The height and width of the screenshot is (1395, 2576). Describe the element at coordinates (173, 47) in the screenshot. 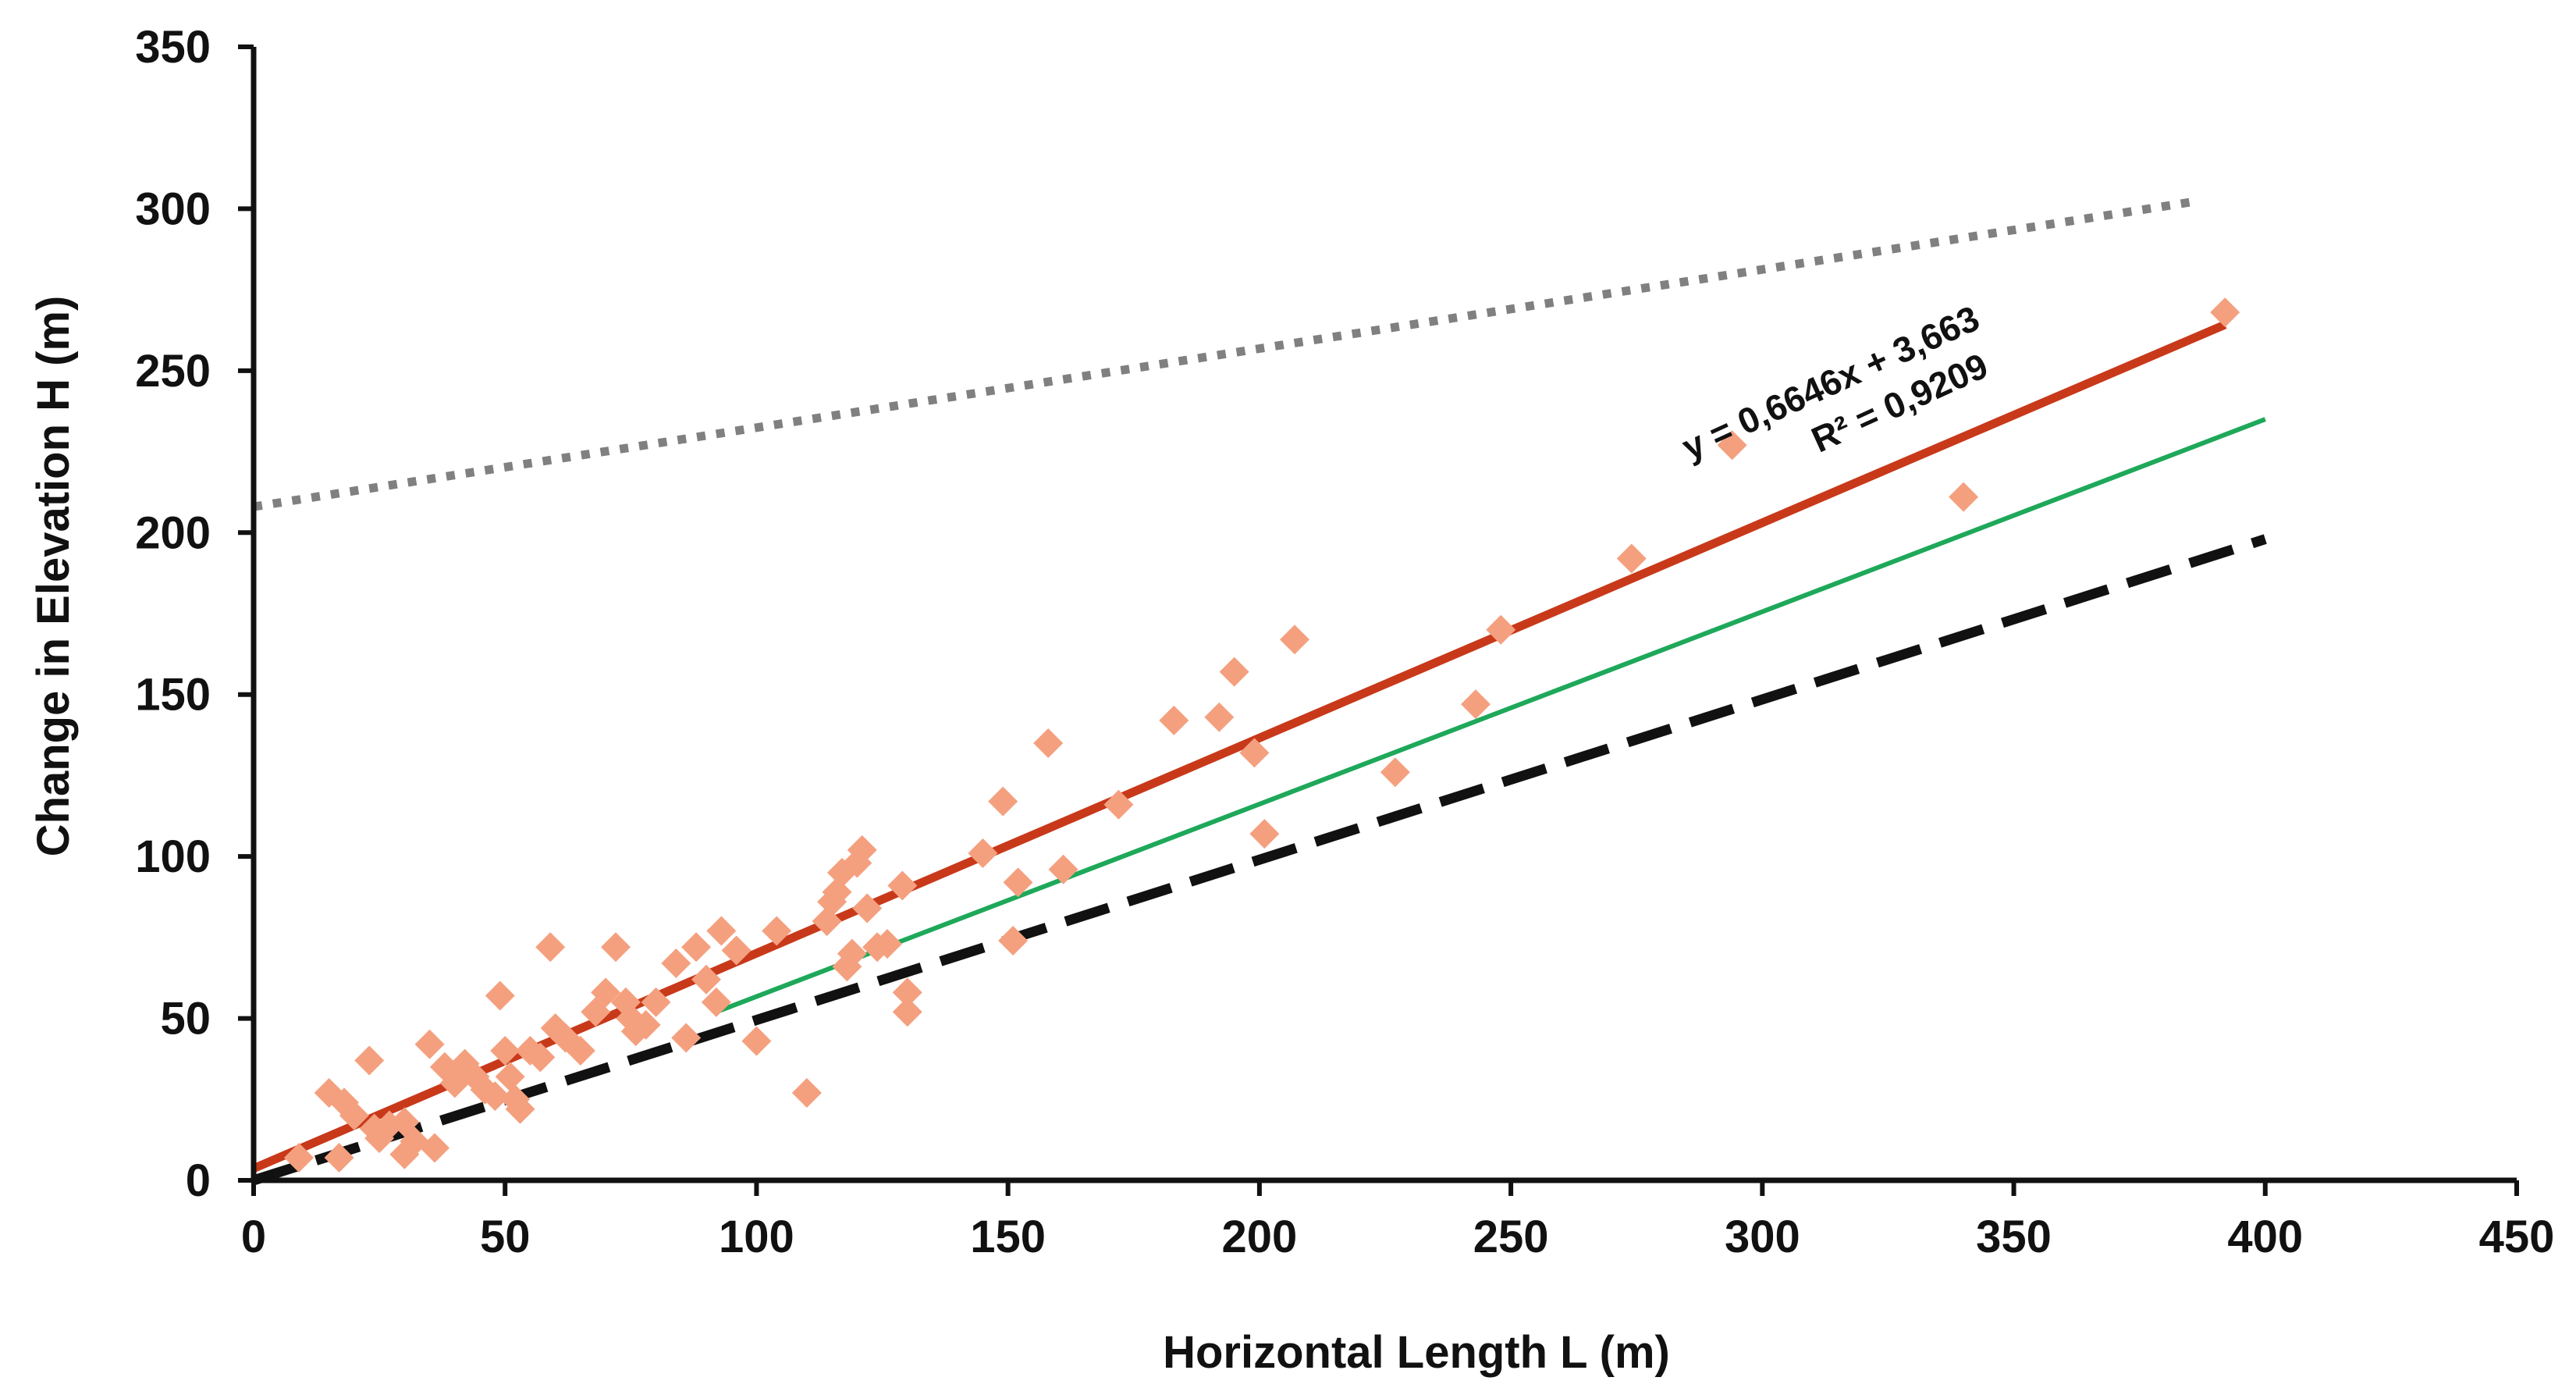

I see `y-tick-label: 350` at that location.